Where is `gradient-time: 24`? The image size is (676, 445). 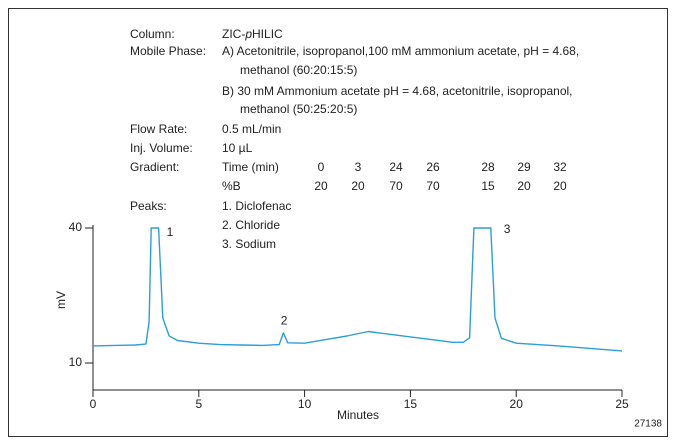 gradient-time: 24 is located at coordinates (396, 167).